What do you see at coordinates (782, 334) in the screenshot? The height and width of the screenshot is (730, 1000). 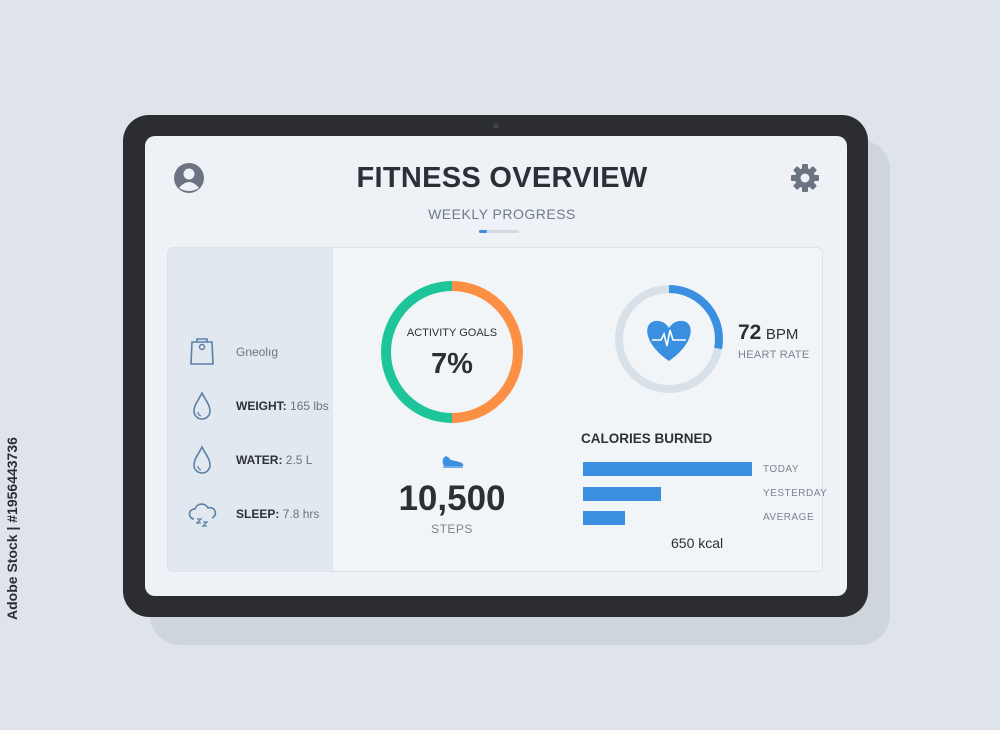 I see `heart-rate-unit: BPM` at bounding box center [782, 334].